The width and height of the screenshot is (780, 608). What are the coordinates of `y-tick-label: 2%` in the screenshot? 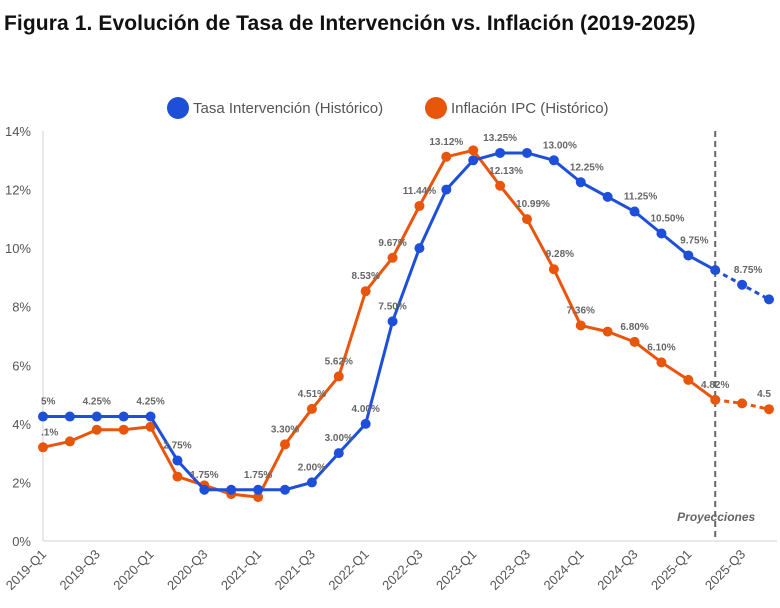 It's located at (21, 482).